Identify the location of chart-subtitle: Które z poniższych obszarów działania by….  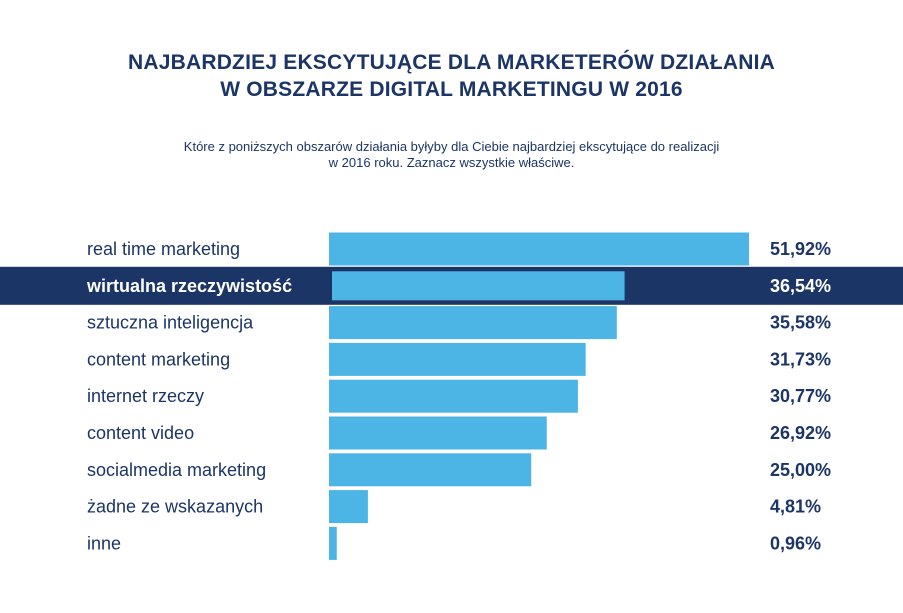
(451, 155).